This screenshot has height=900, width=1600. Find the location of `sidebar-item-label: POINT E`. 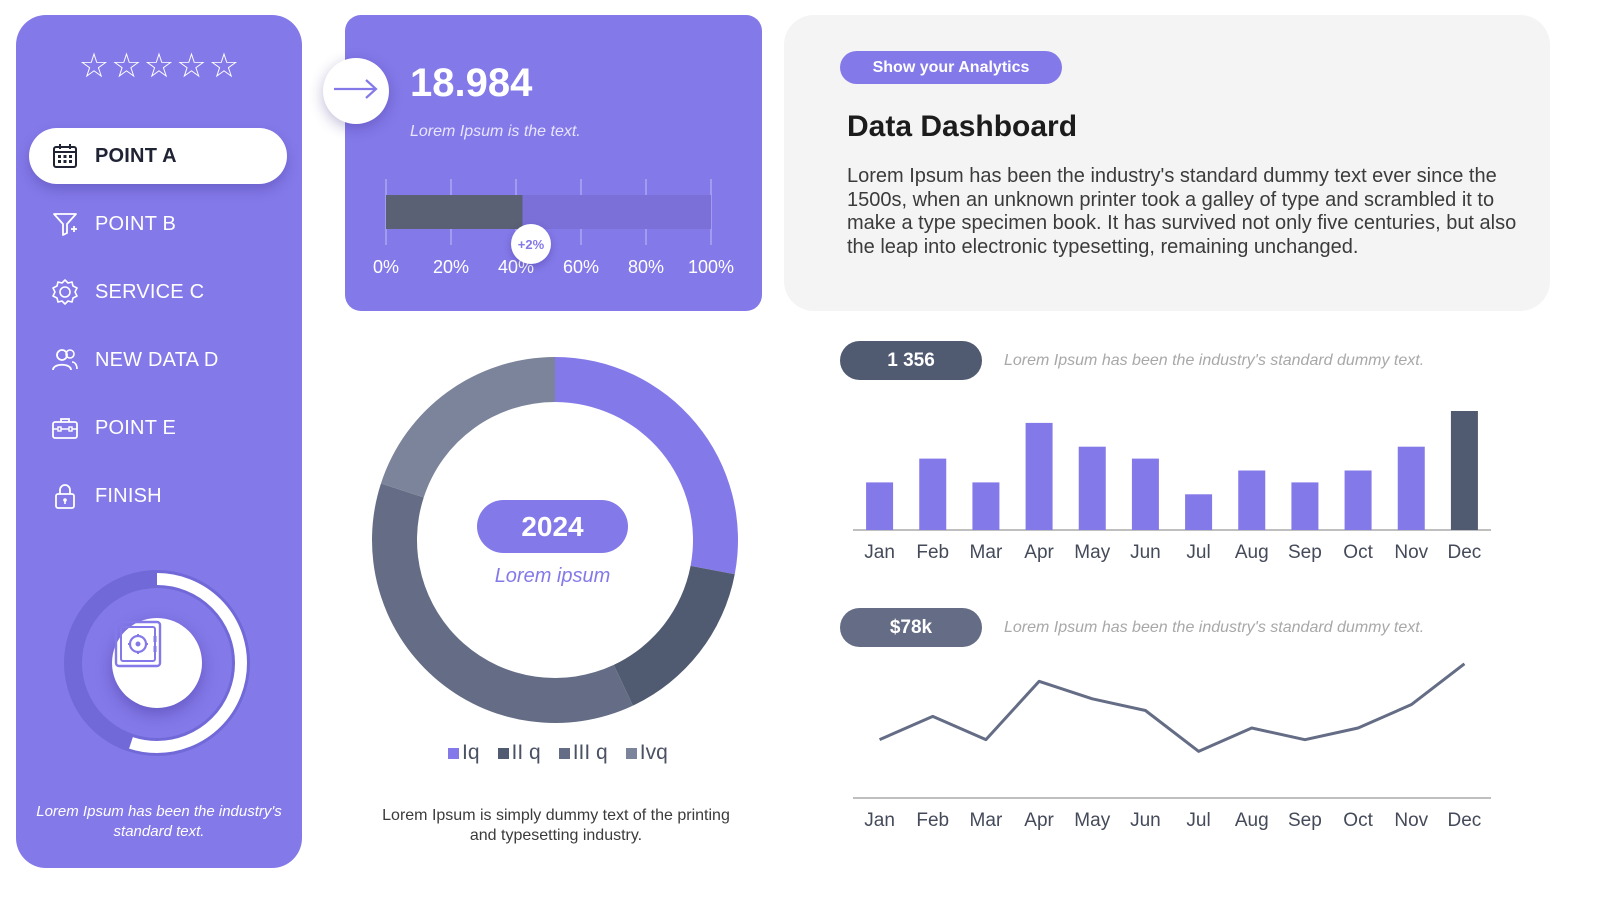

sidebar-item-label: POINT E is located at coordinates (136, 427).